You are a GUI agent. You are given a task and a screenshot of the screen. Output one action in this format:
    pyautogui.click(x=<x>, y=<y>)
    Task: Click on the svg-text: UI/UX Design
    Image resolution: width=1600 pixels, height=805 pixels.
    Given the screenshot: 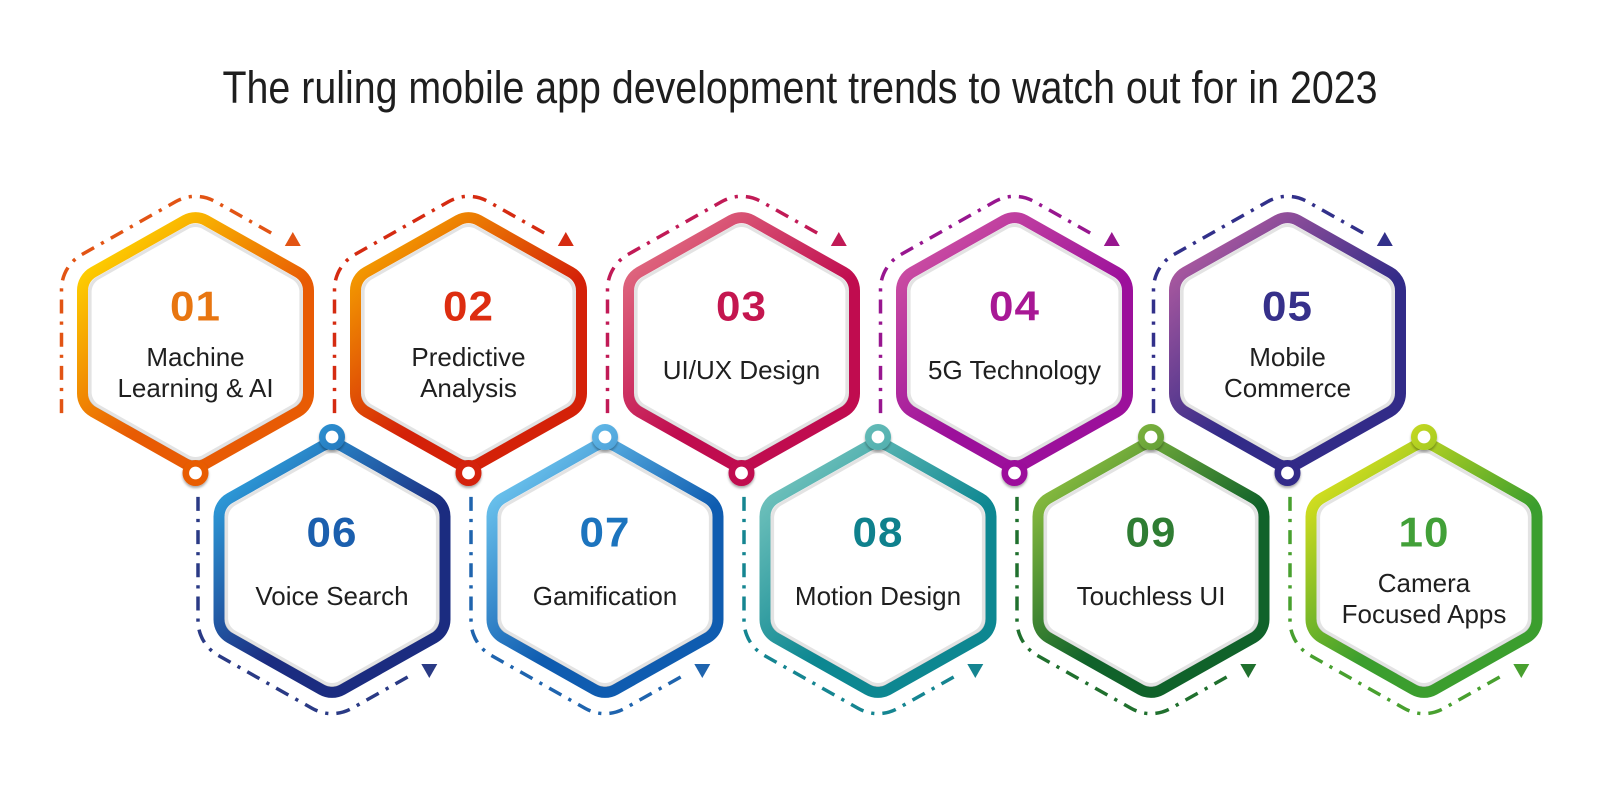 What is the action you would take?
    pyautogui.click(x=742, y=370)
    